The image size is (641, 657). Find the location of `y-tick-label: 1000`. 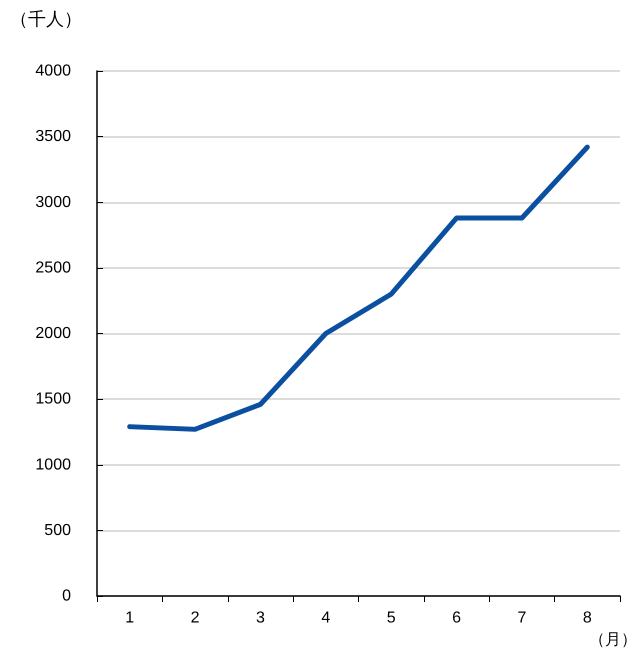

y-tick-label: 1000 is located at coordinates (53, 465).